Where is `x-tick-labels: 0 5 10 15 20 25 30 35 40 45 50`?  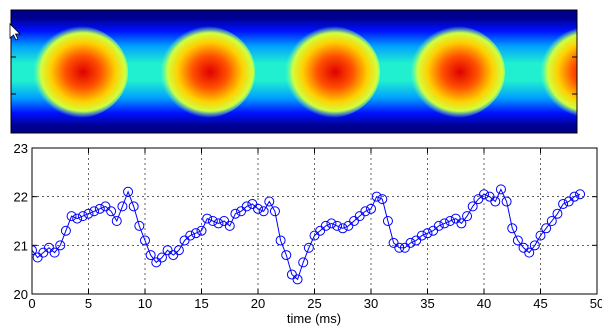 x-tick-labels: 0 5 10 15 20 25 30 35 40 45 50 is located at coordinates (315, 303).